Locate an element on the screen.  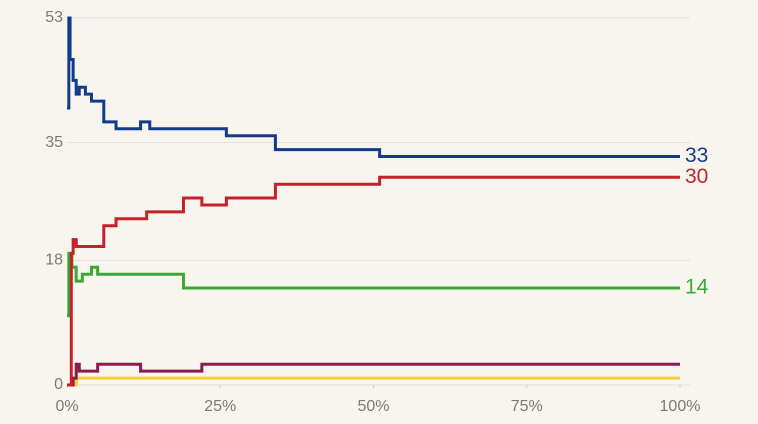
end-label: 30 is located at coordinates (696, 176).